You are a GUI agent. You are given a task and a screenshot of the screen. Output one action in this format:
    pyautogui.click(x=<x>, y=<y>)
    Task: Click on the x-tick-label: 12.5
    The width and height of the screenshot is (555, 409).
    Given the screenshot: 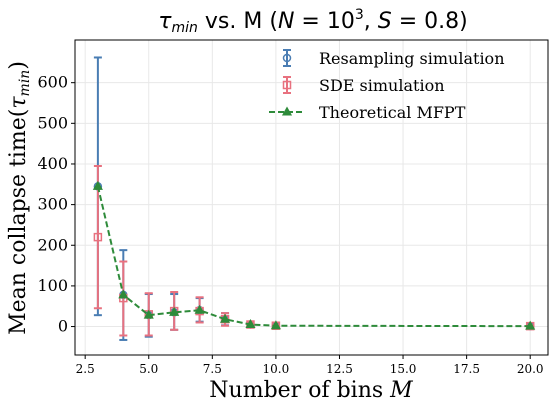 What is the action you would take?
    pyautogui.click(x=339, y=369)
    